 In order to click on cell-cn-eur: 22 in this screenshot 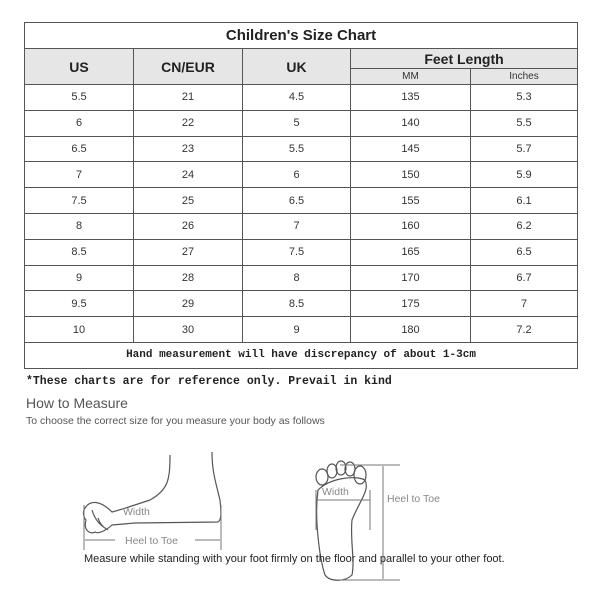, I will do `click(188, 123)`.